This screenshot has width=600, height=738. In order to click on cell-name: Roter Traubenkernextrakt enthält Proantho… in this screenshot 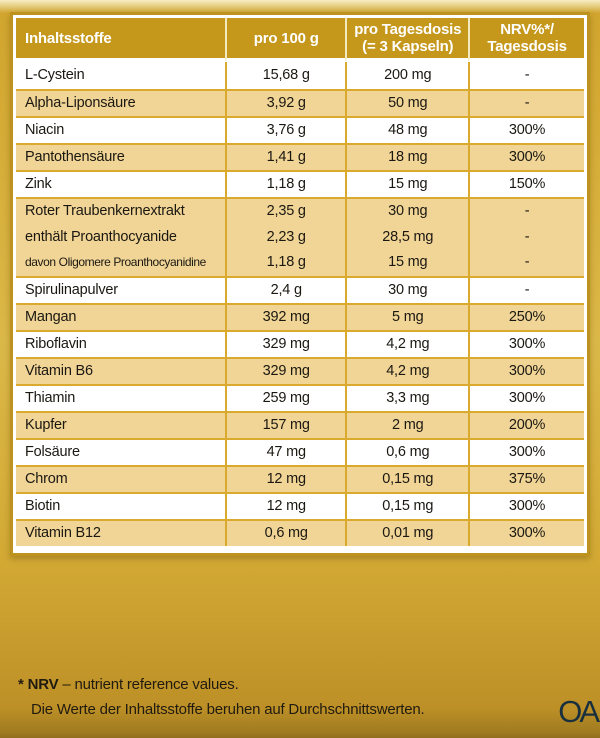, I will do `click(121, 236)`.